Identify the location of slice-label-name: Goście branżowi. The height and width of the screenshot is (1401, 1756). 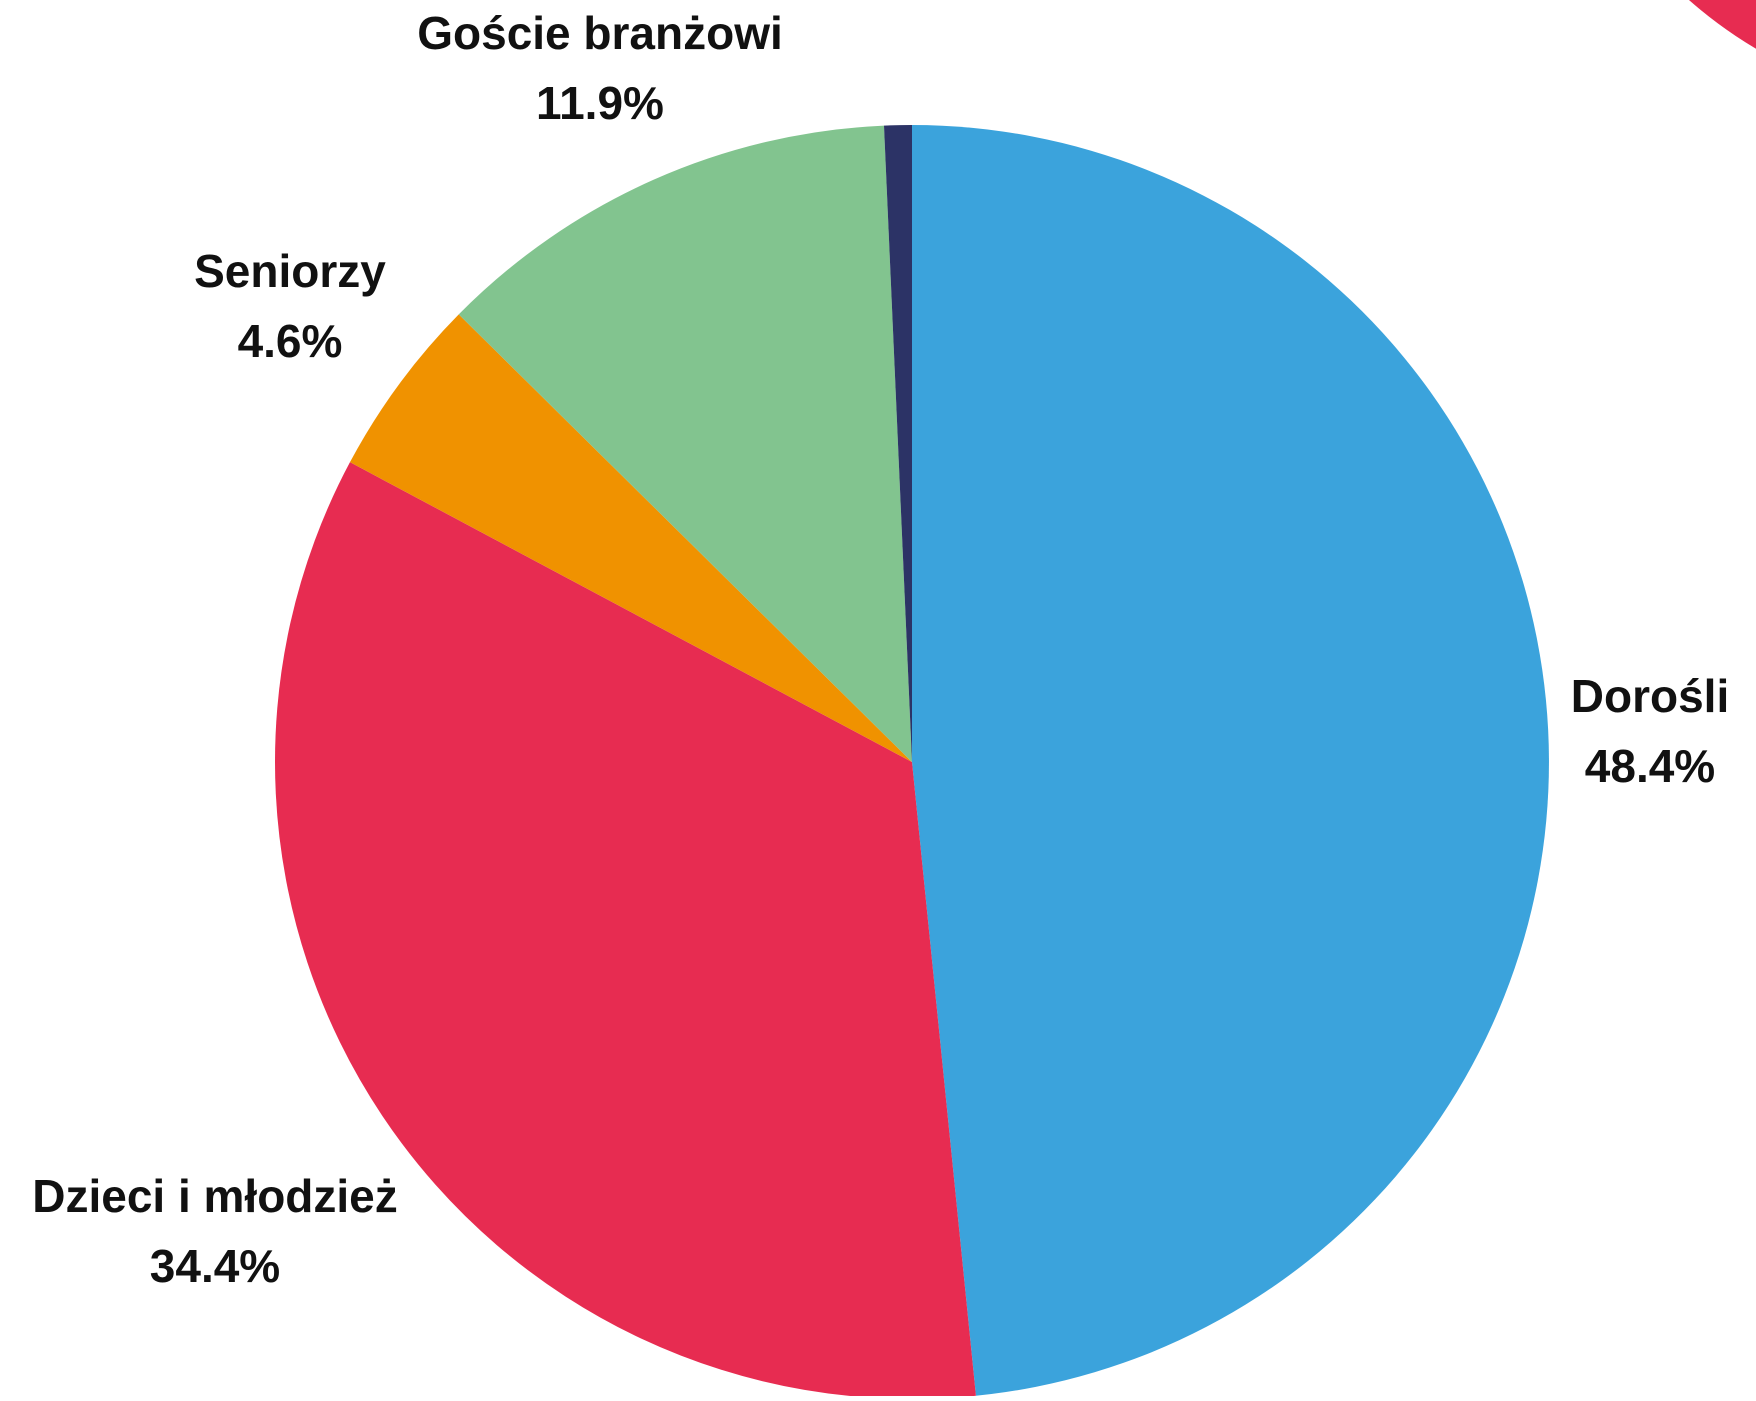
(600, 33).